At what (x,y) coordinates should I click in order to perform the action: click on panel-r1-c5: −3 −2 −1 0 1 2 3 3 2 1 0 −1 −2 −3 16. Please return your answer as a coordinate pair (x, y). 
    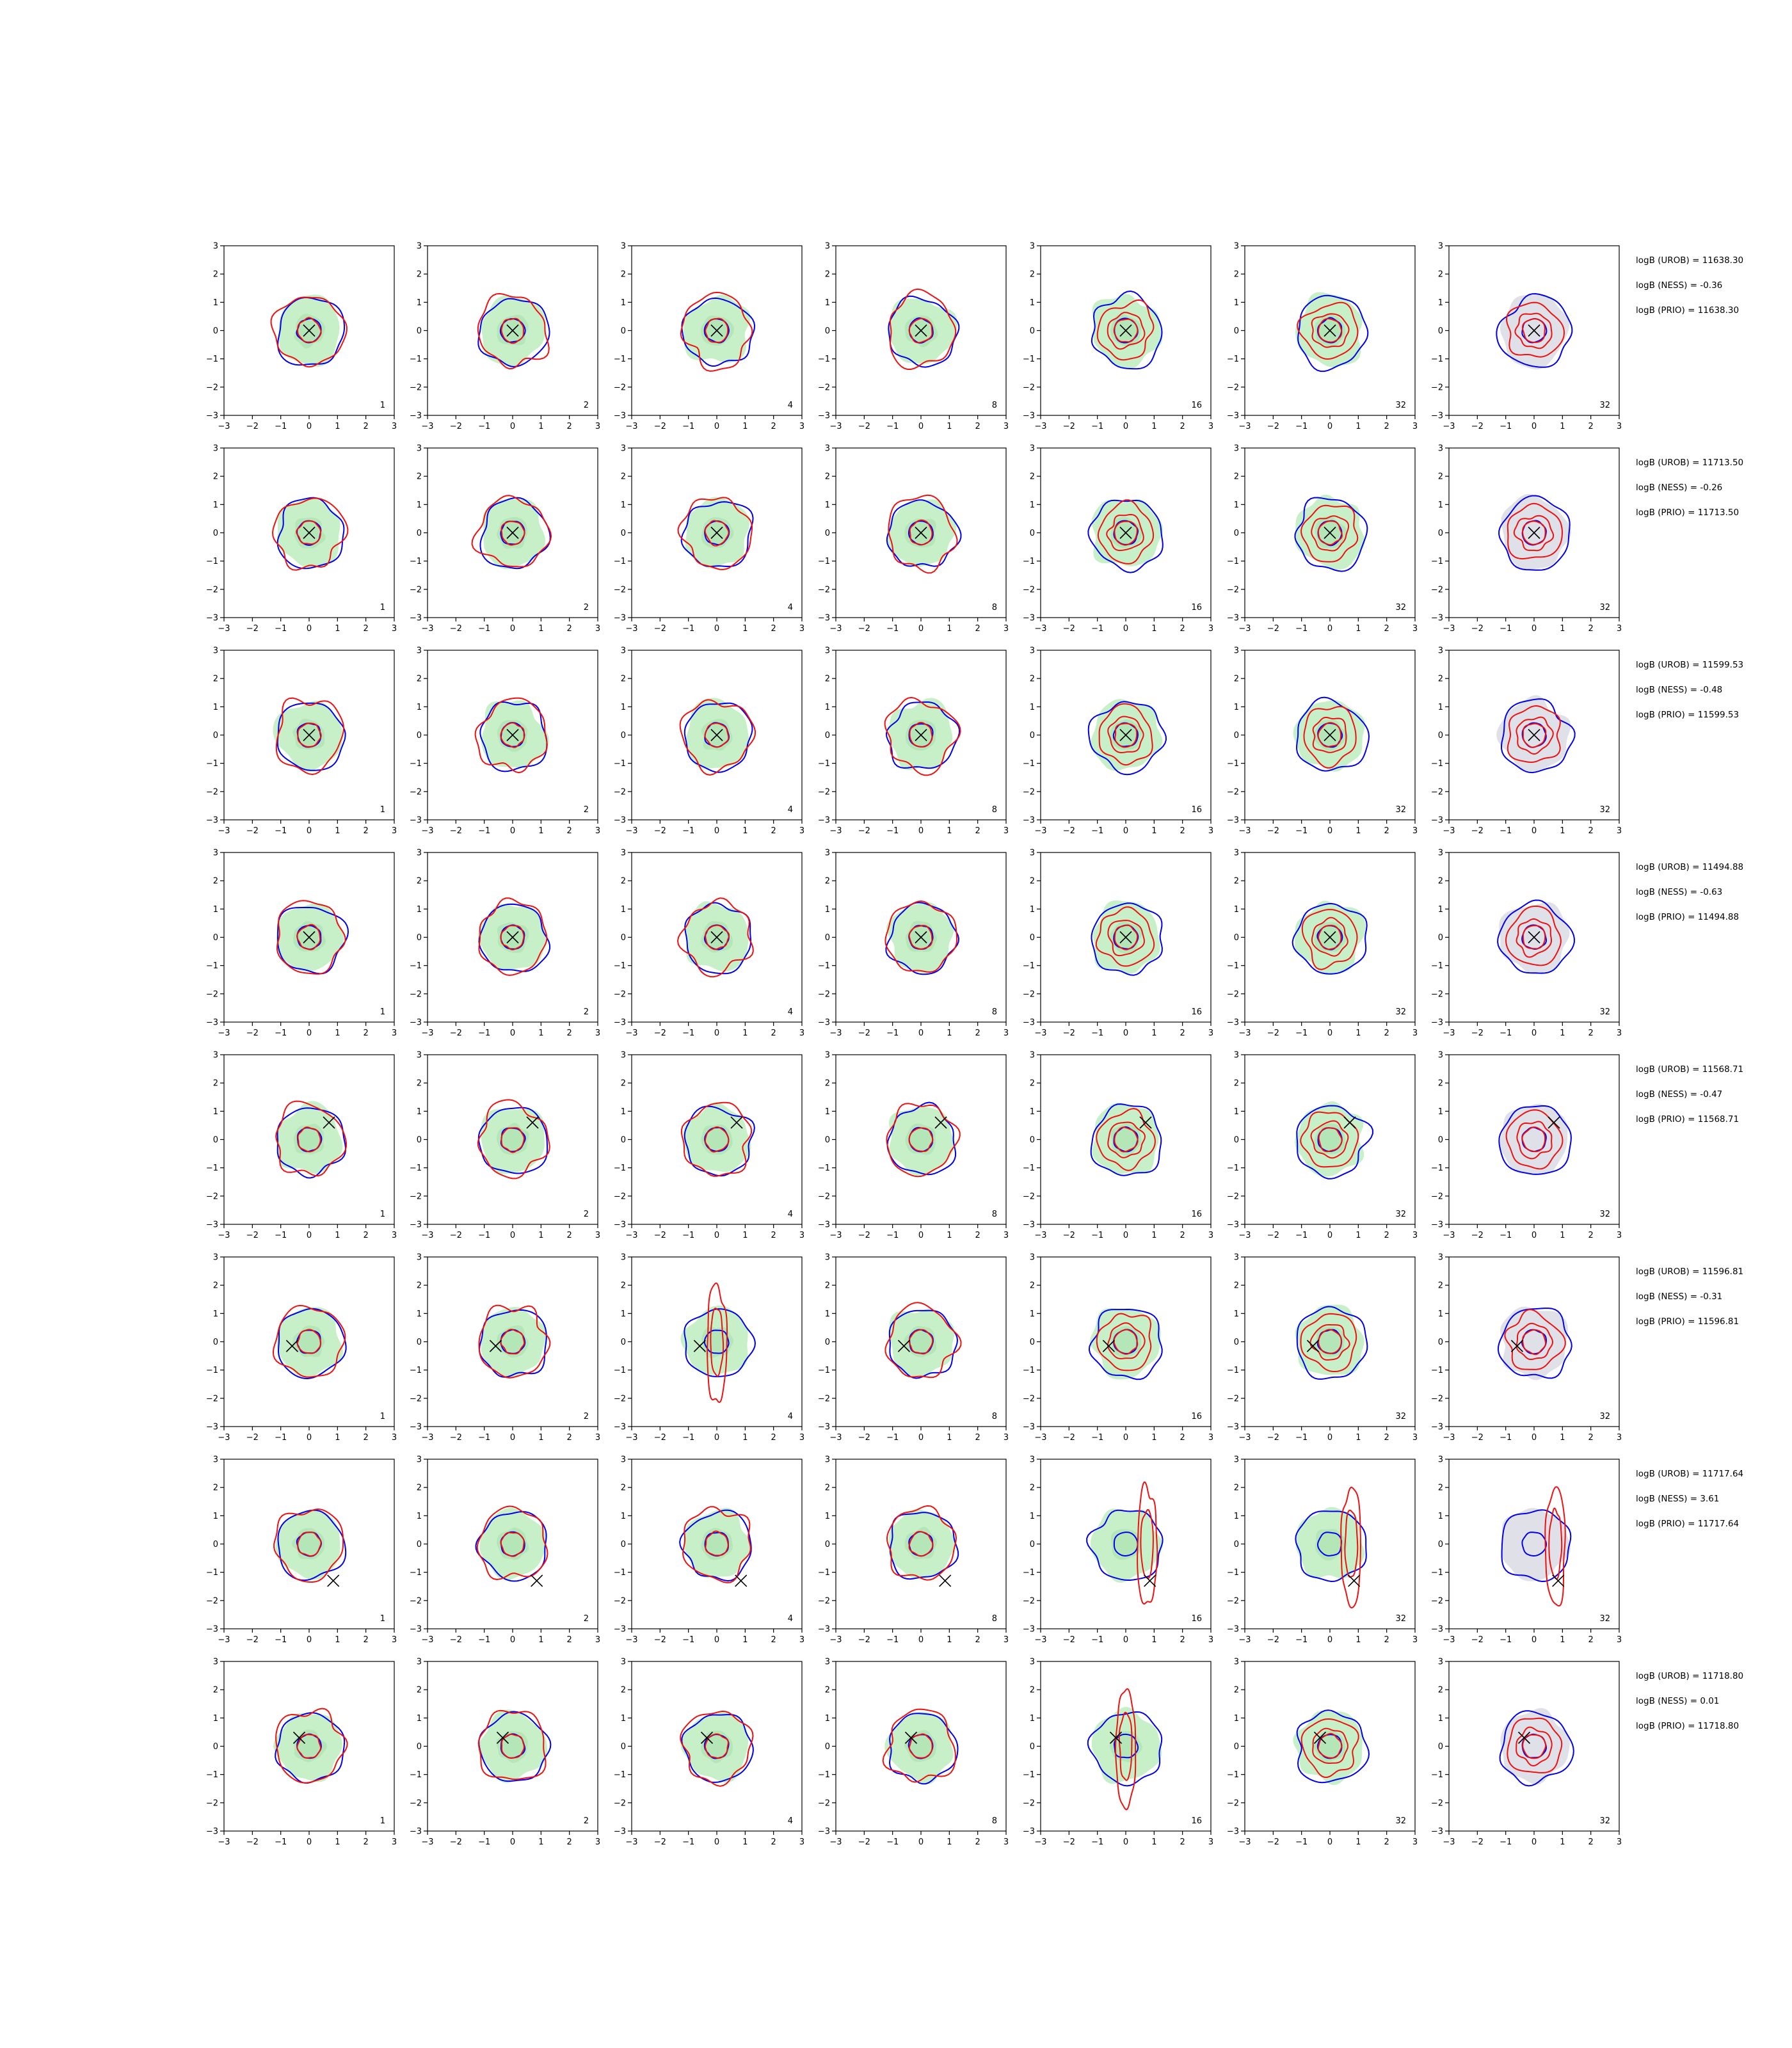
    Looking at the image, I should click on (1118, 337).